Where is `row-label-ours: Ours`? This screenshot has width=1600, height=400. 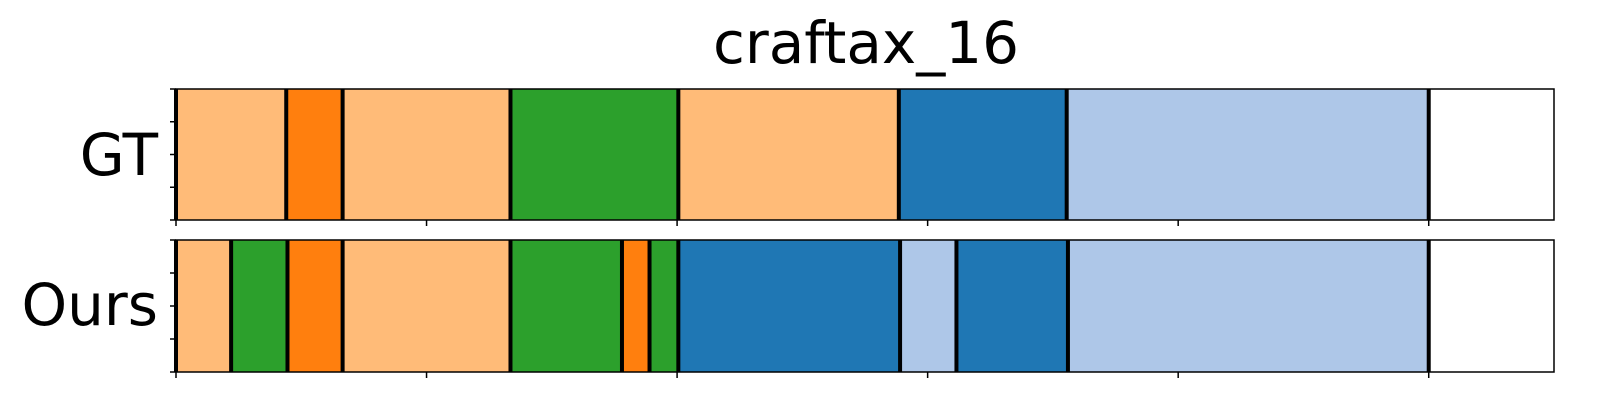
row-label-ours: Ours is located at coordinates (90, 305).